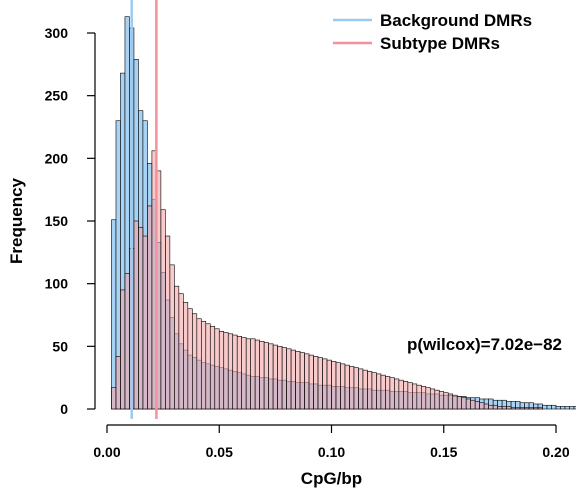 The width and height of the screenshot is (576, 491). Describe the element at coordinates (440, 43) in the screenshot. I see `legend-label-subtype: Subtype DMRs` at that location.